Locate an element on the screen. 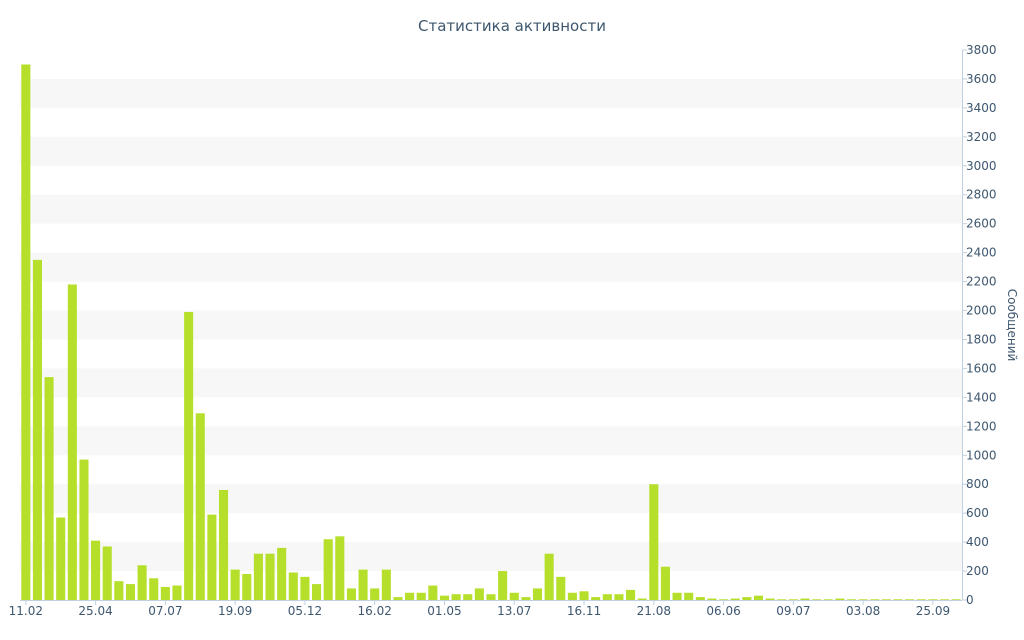 The width and height of the screenshot is (1024, 640). y-tick-label: 2600 is located at coordinates (981, 224).